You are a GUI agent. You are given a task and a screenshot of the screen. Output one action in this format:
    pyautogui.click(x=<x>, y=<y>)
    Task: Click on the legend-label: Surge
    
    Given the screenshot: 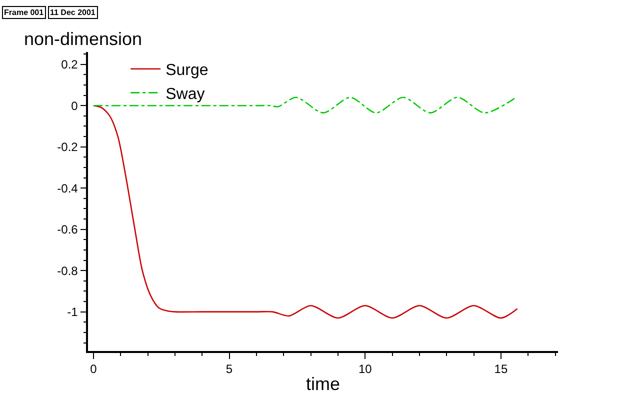 What is the action you would take?
    pyautogui.click(x=187, y=71)
    